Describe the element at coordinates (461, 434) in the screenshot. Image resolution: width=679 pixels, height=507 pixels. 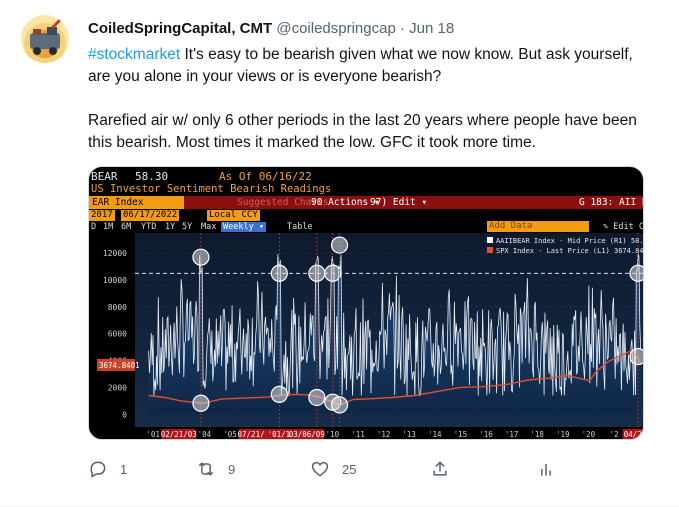
I see `x-tick-label: '15` at that location.